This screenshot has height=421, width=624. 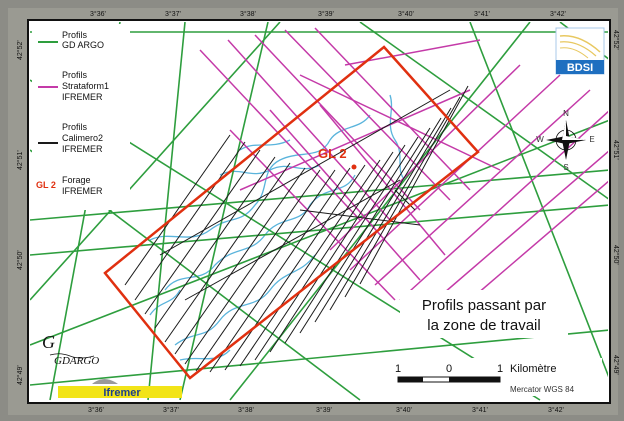 What do you see at coordinates (533, 369) in the screenshot?
I see `scale-unit-label: Kilomètre` at bounding box center [533, 369].